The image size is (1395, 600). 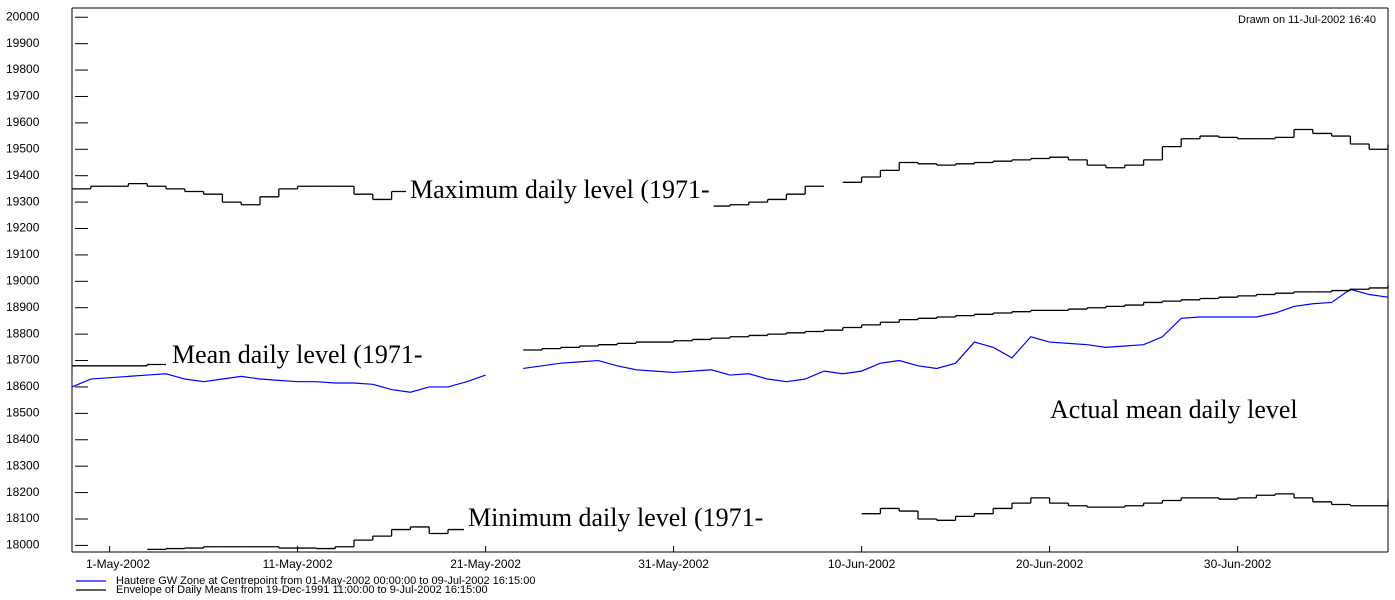 I want to click on y-tick-label: 19600, so click(x=23, y=122).